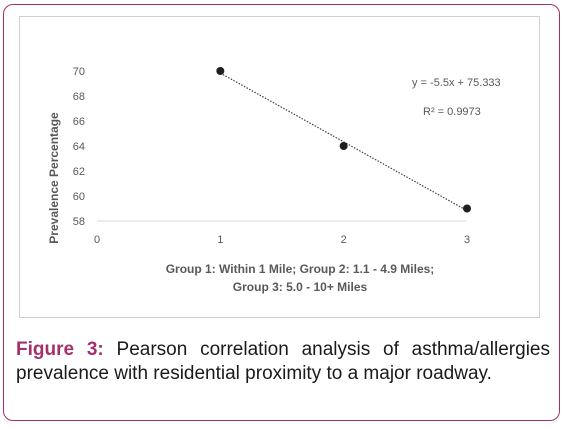  What do you see at coordinates (97, 240) in the screenshot?
I see `x-tick-label: 0` at bounding box center [97, 240].